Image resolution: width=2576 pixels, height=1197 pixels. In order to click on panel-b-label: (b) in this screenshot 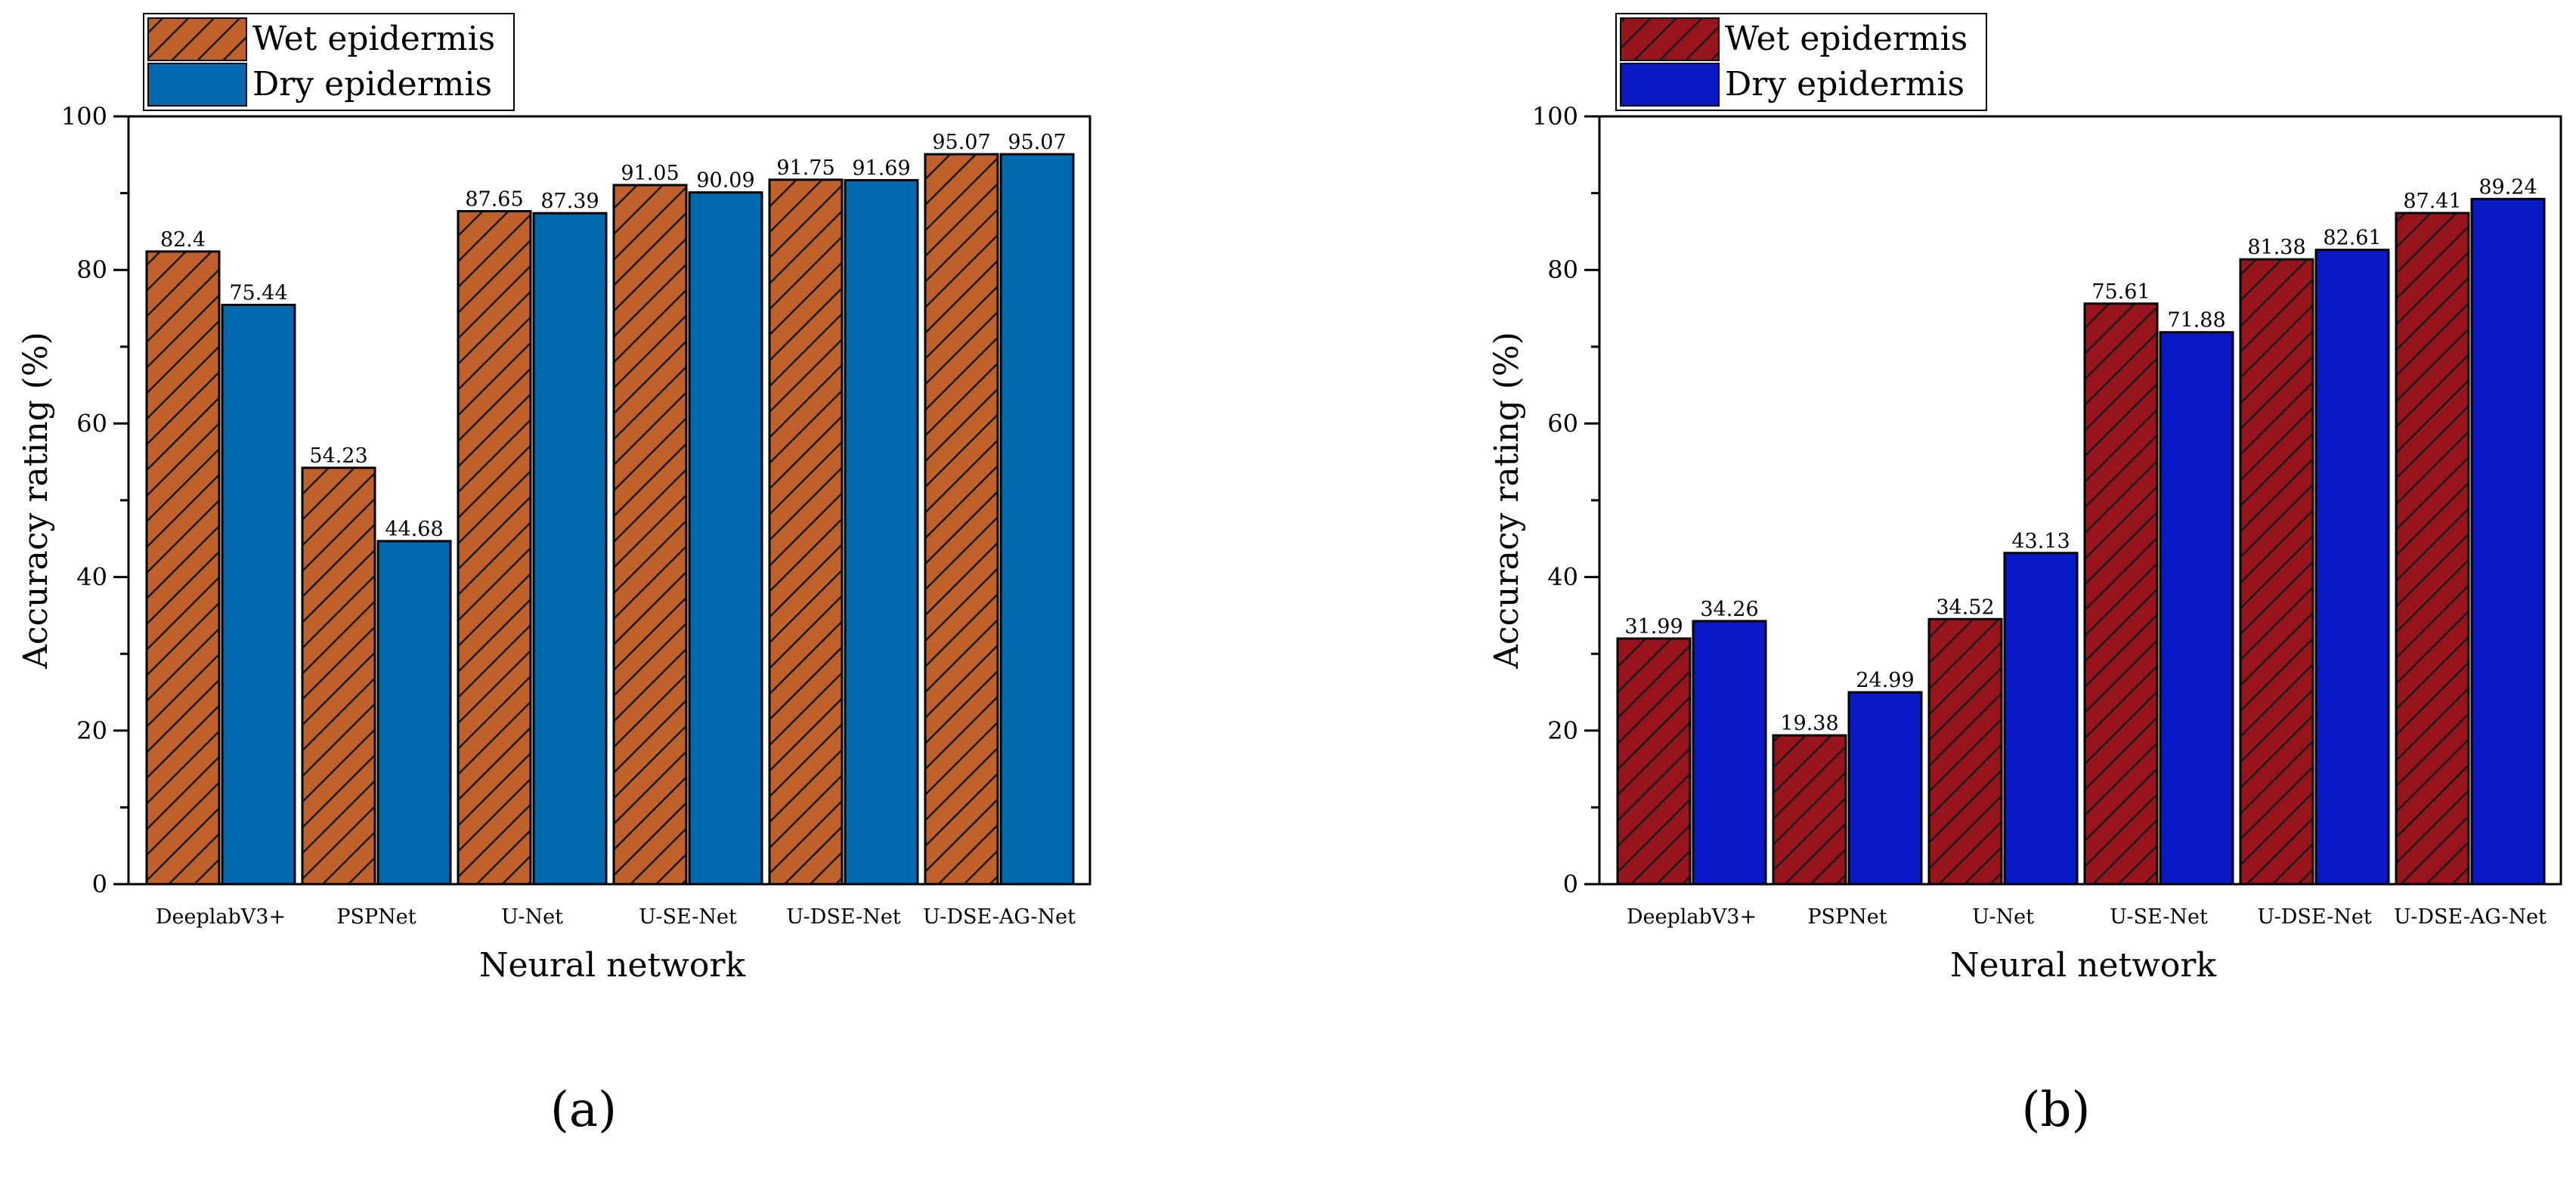, I will do `click(2056, 1110)`.